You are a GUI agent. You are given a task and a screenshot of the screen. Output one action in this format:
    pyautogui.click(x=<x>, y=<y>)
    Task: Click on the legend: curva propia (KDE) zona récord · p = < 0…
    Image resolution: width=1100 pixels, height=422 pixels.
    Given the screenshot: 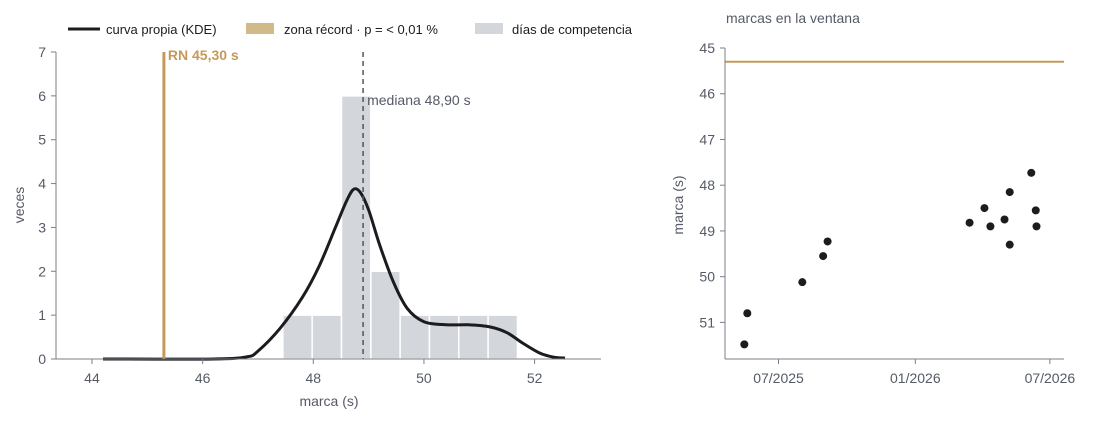 What is the action you would take?
    pyautogui.click(x=350, y=29)
    